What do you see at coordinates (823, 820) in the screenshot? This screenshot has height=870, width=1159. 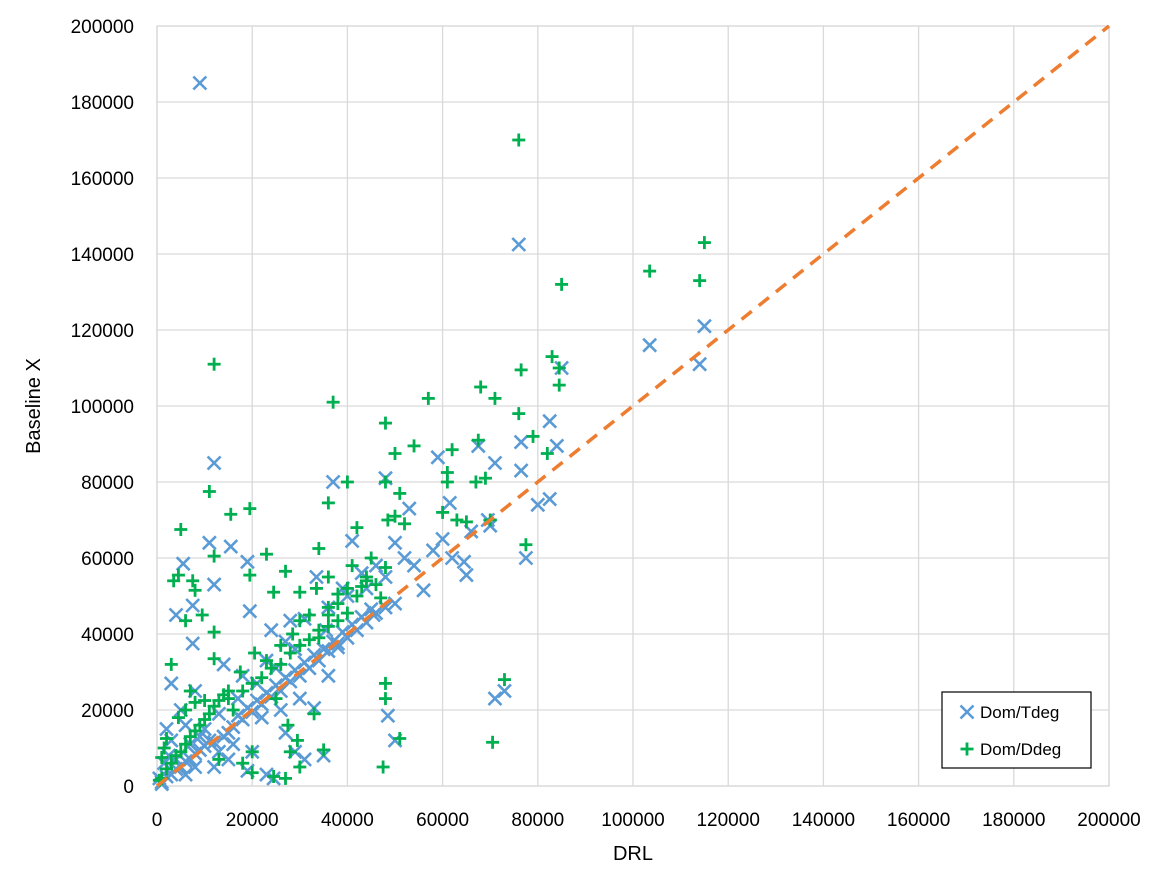 I see `x-tick-label: 140000` at bounding box center [823, 820].